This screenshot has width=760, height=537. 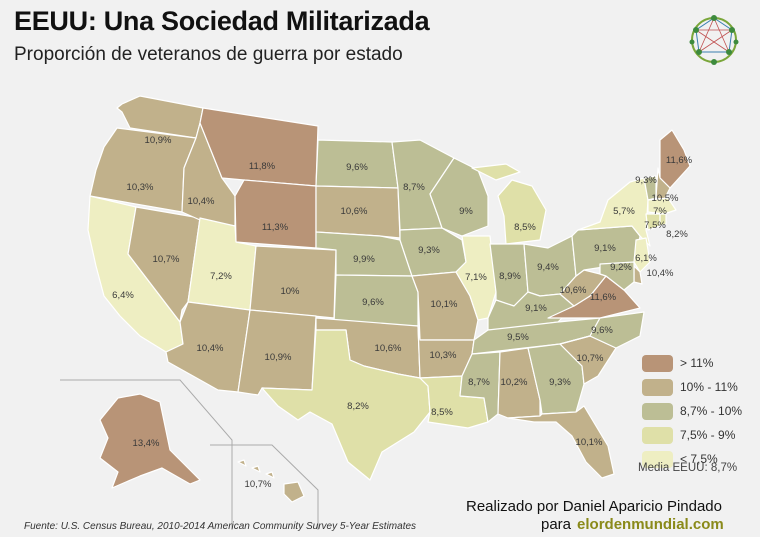 I want to click on legend-mean: Media EEUU: 8,7%, so click(x=688, y=468).